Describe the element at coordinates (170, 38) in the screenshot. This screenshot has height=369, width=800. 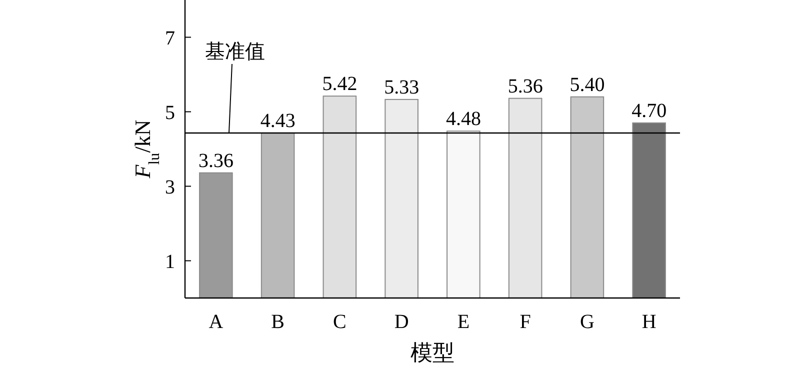
I see `y-tick-label: 7` at that location.